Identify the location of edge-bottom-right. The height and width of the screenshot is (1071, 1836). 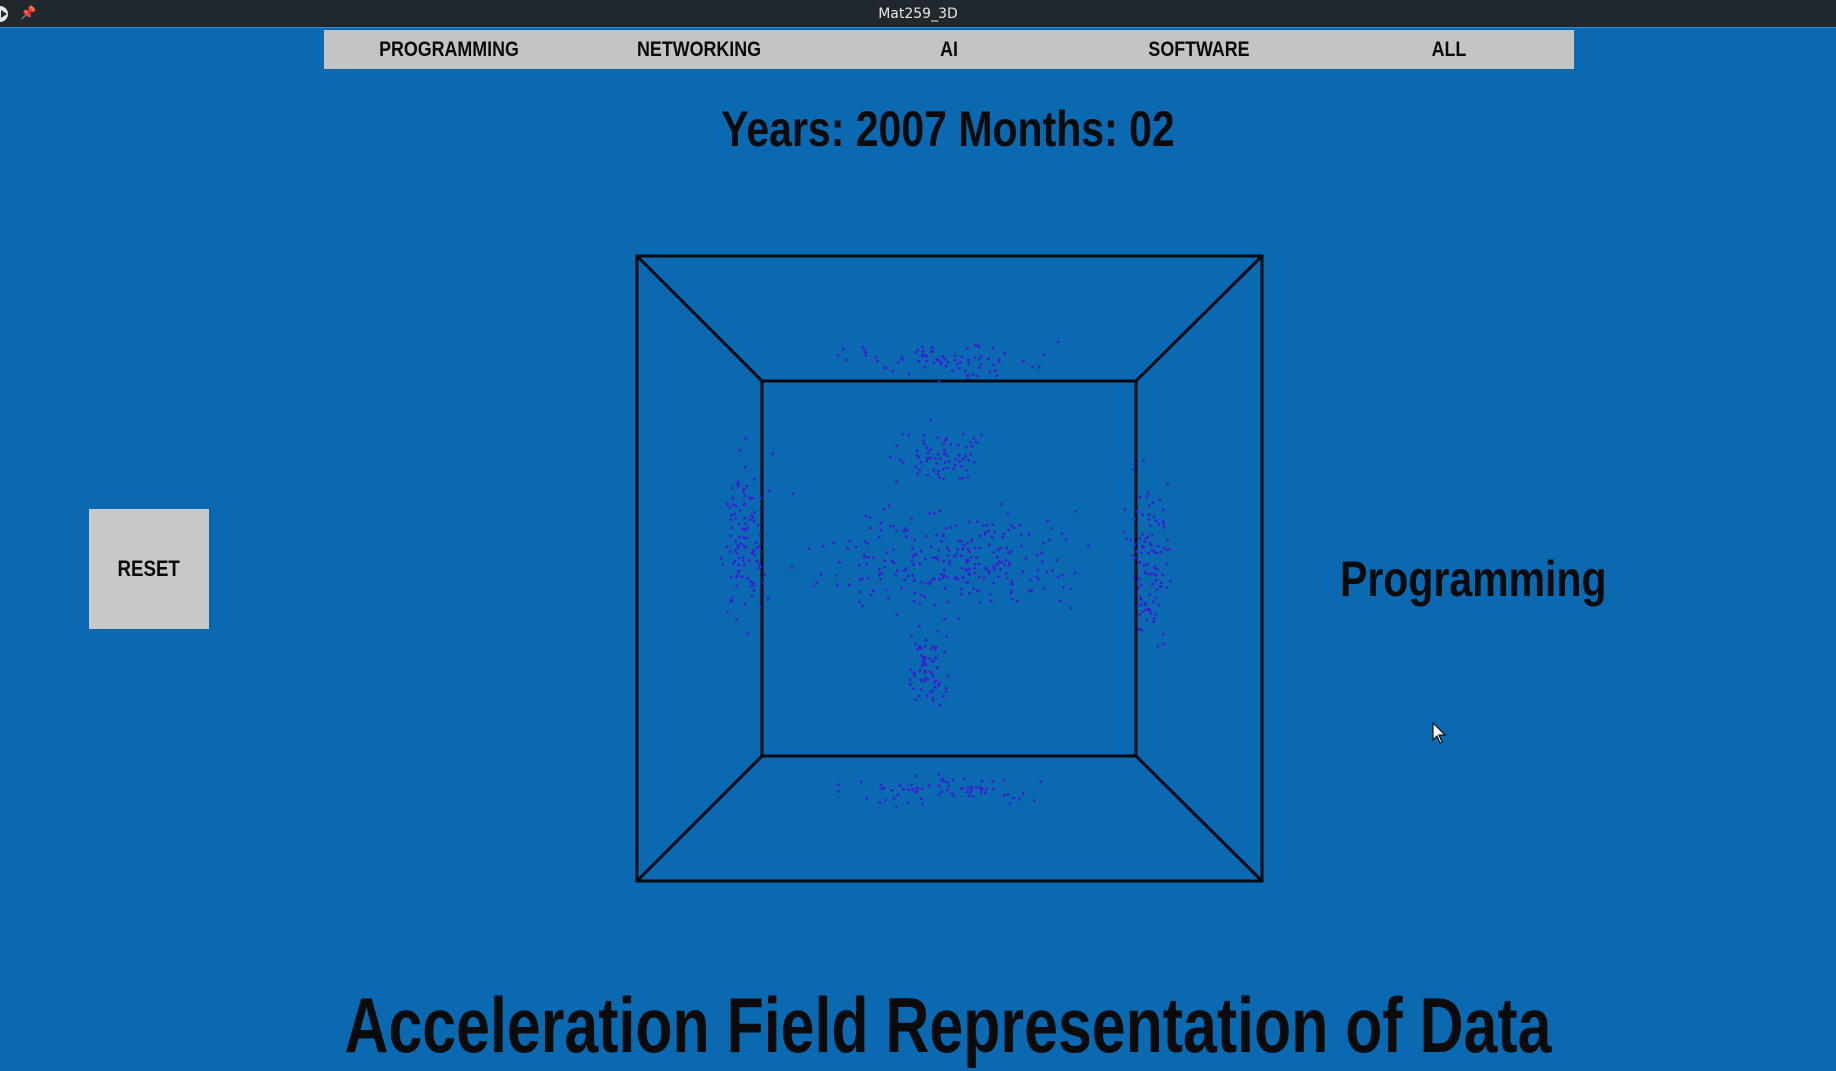
(1199, 818).